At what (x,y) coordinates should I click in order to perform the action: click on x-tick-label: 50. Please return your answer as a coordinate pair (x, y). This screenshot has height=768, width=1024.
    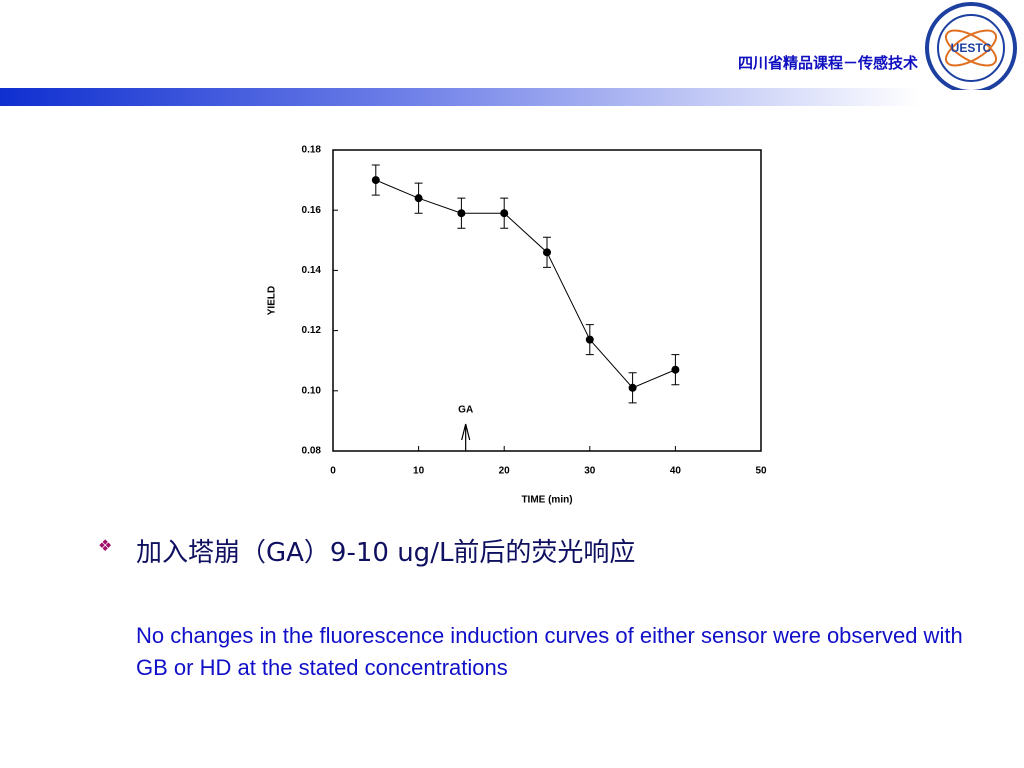
    Looking at the image, I should click on (761, 471).